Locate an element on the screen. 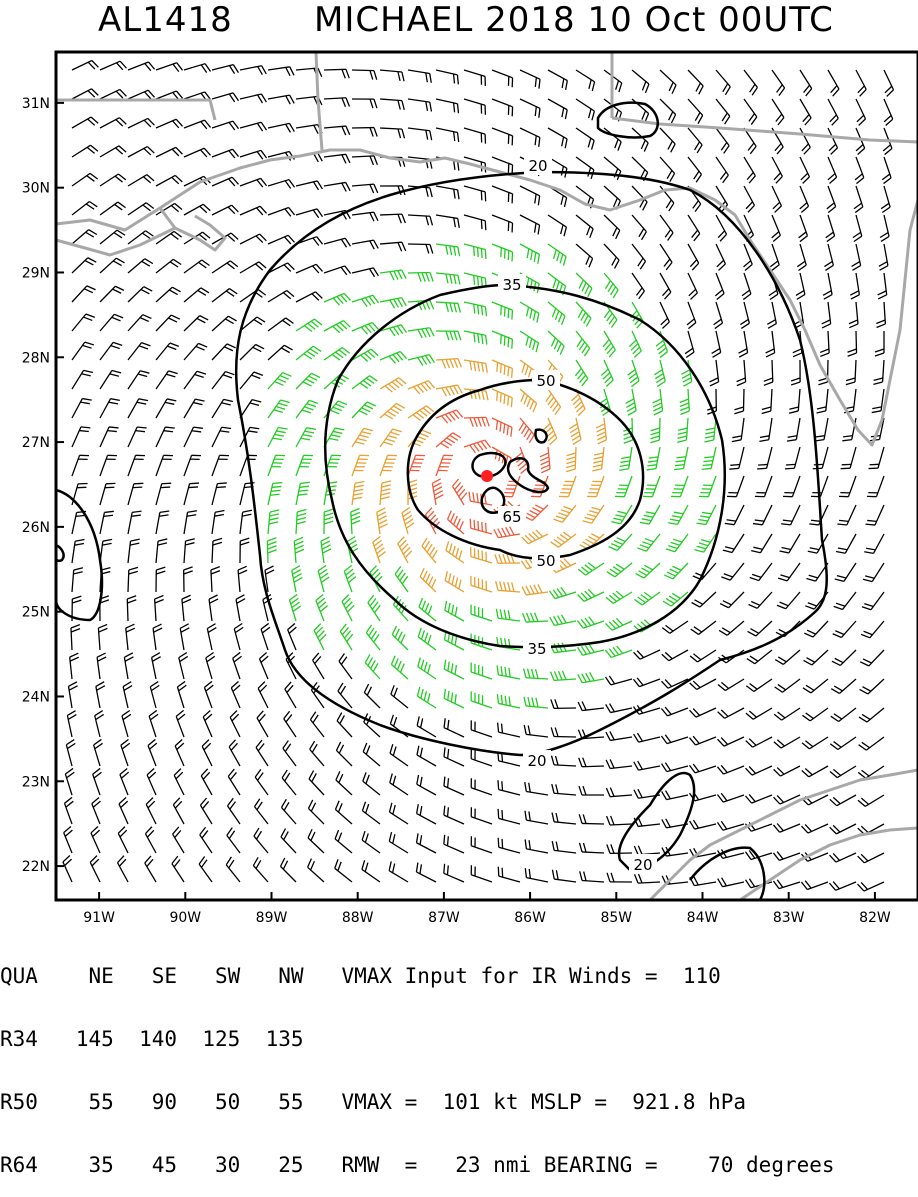 The image size is (918, 1197). contour-label-20-south: 20 is located at coordinates (536, 761).